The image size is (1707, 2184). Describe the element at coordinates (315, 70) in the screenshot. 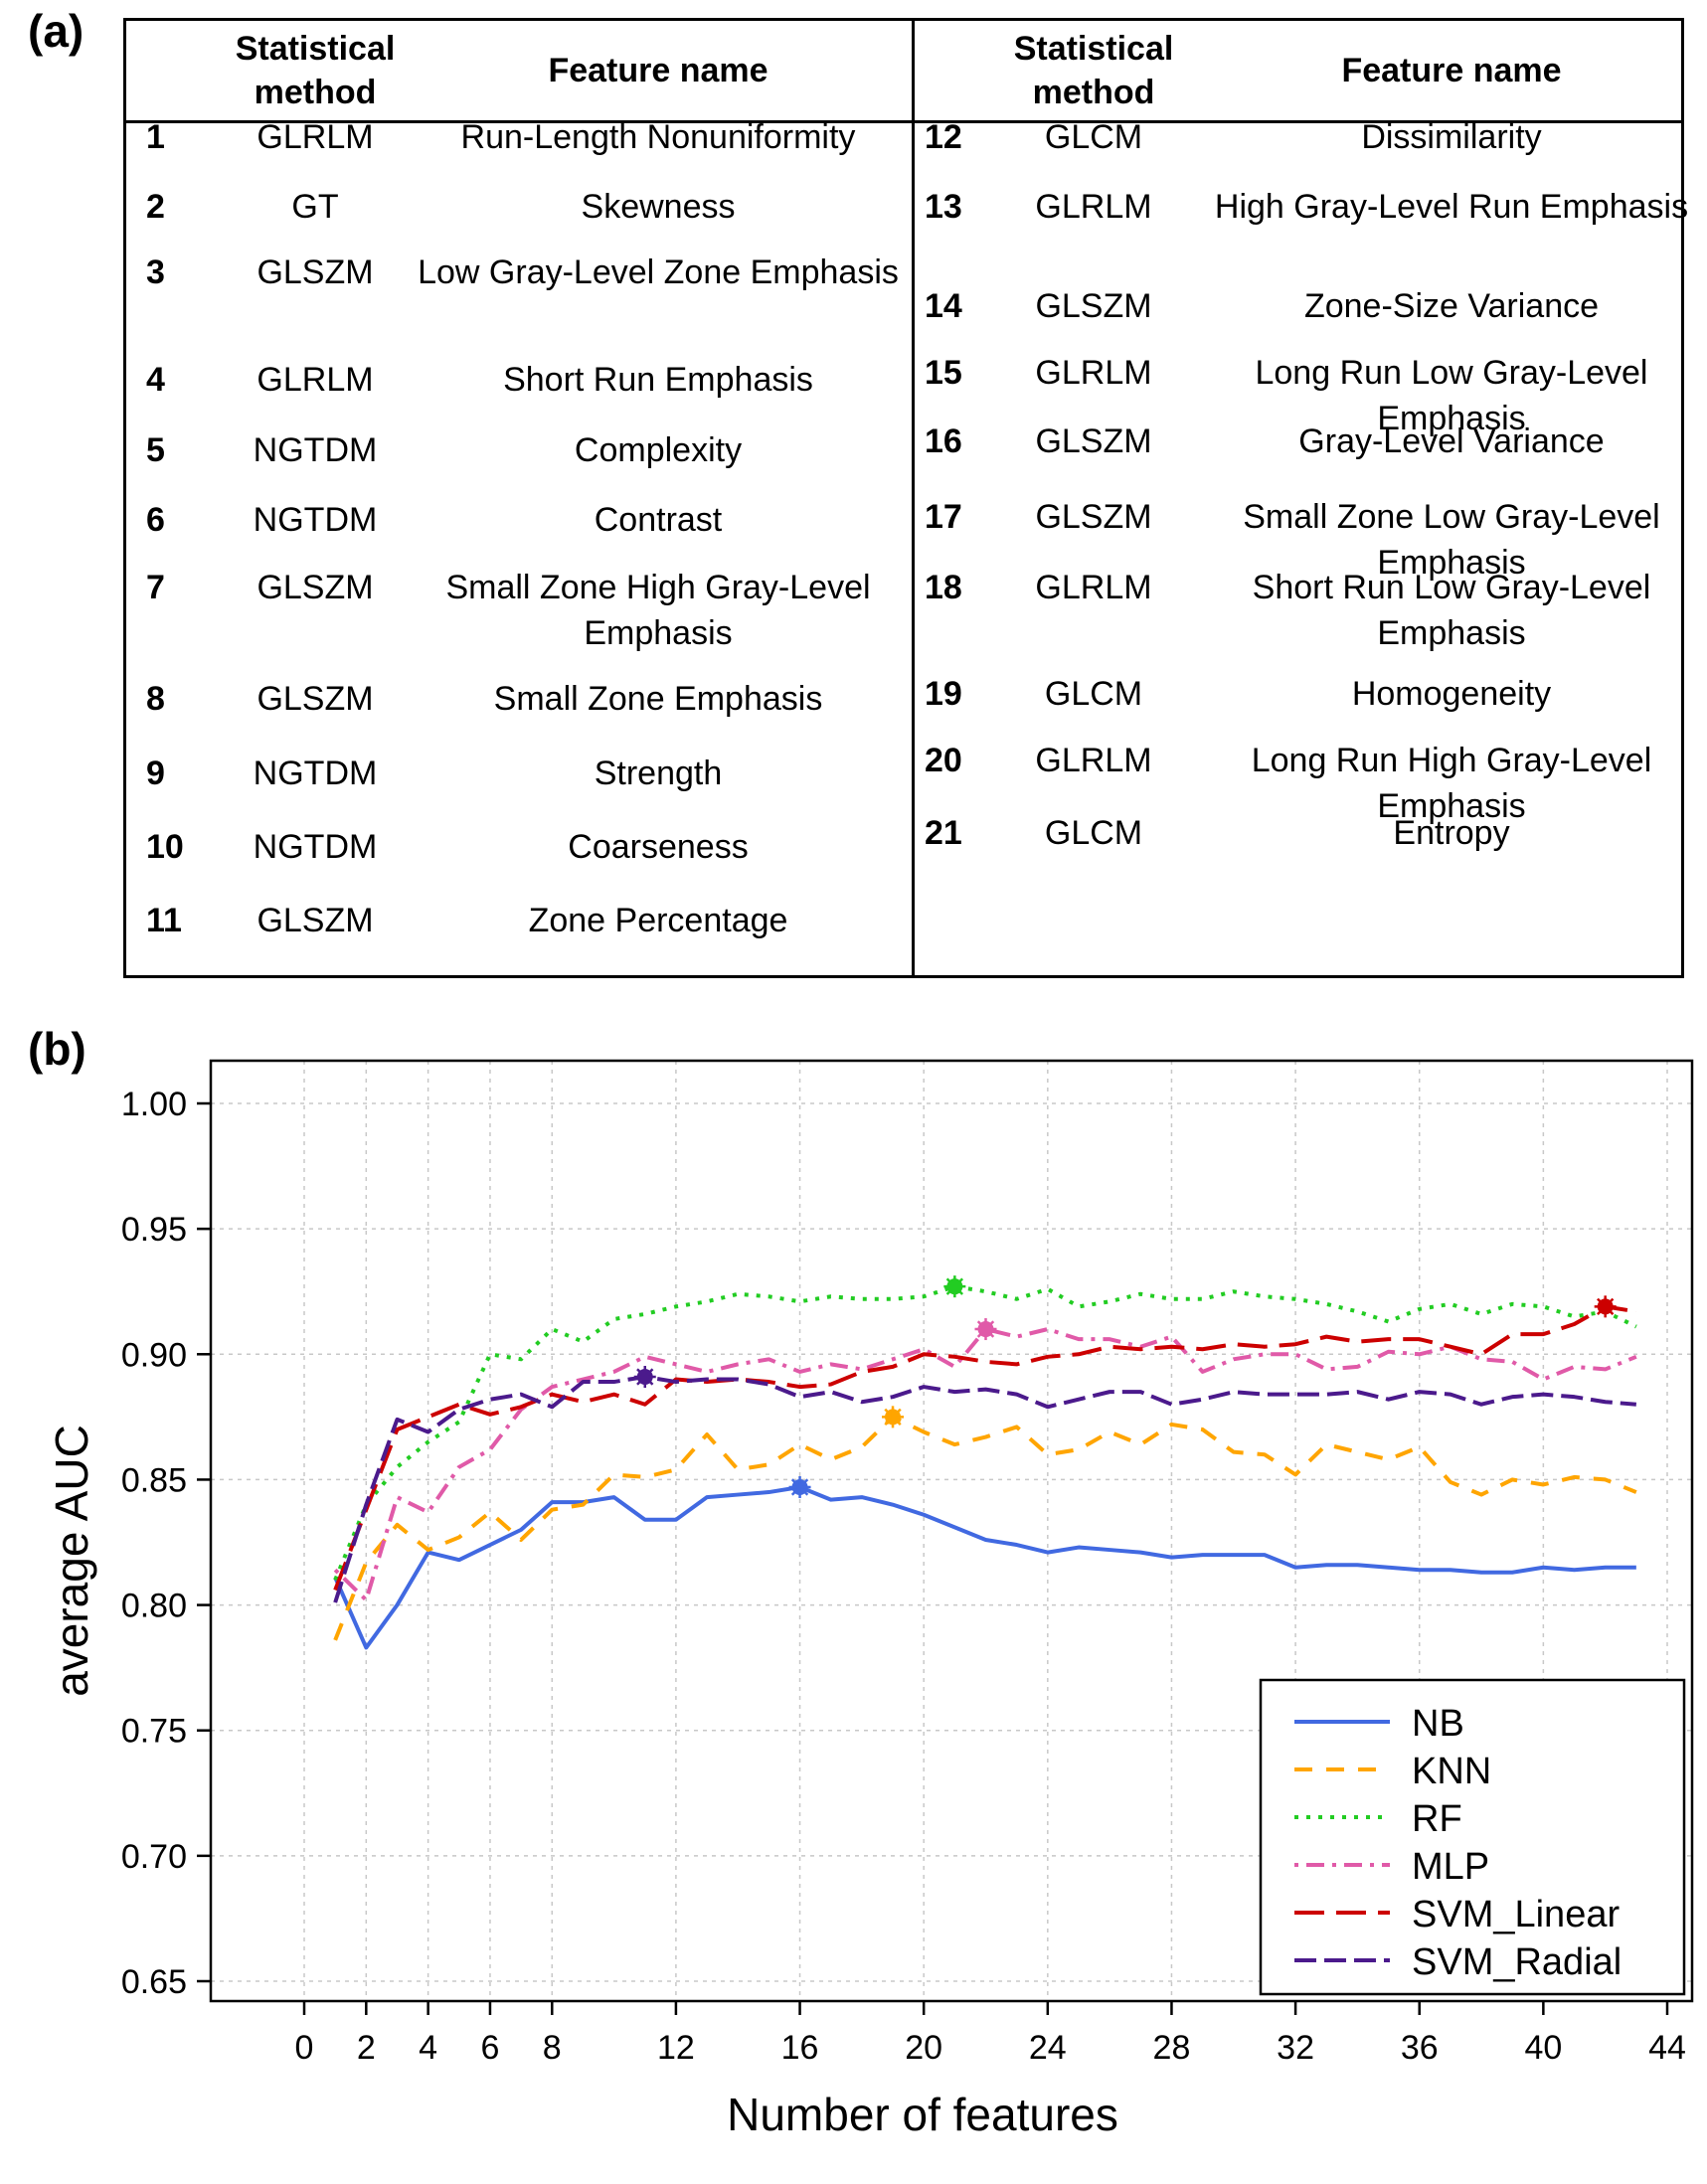

I see `header-statistical-method-left: Statistical method` at that location.